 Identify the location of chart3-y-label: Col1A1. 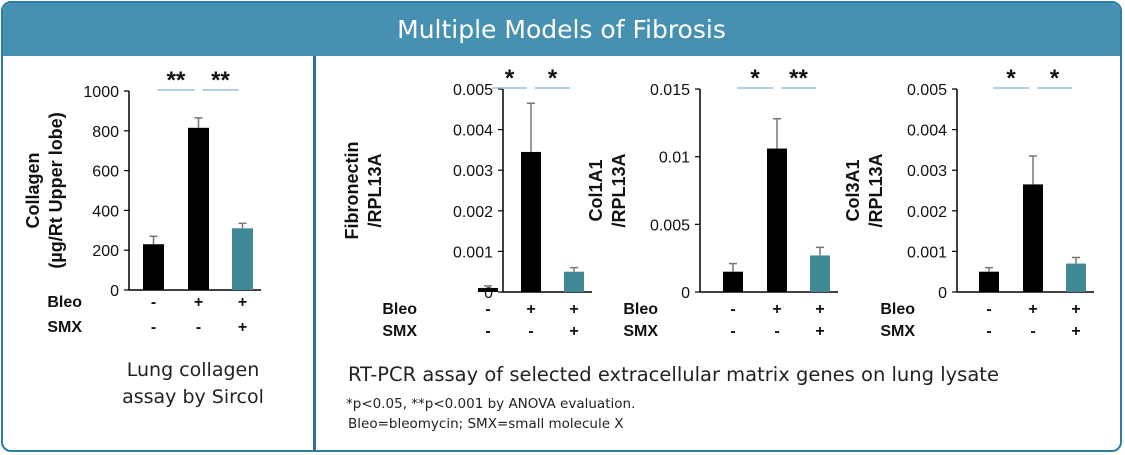
(596, 190).